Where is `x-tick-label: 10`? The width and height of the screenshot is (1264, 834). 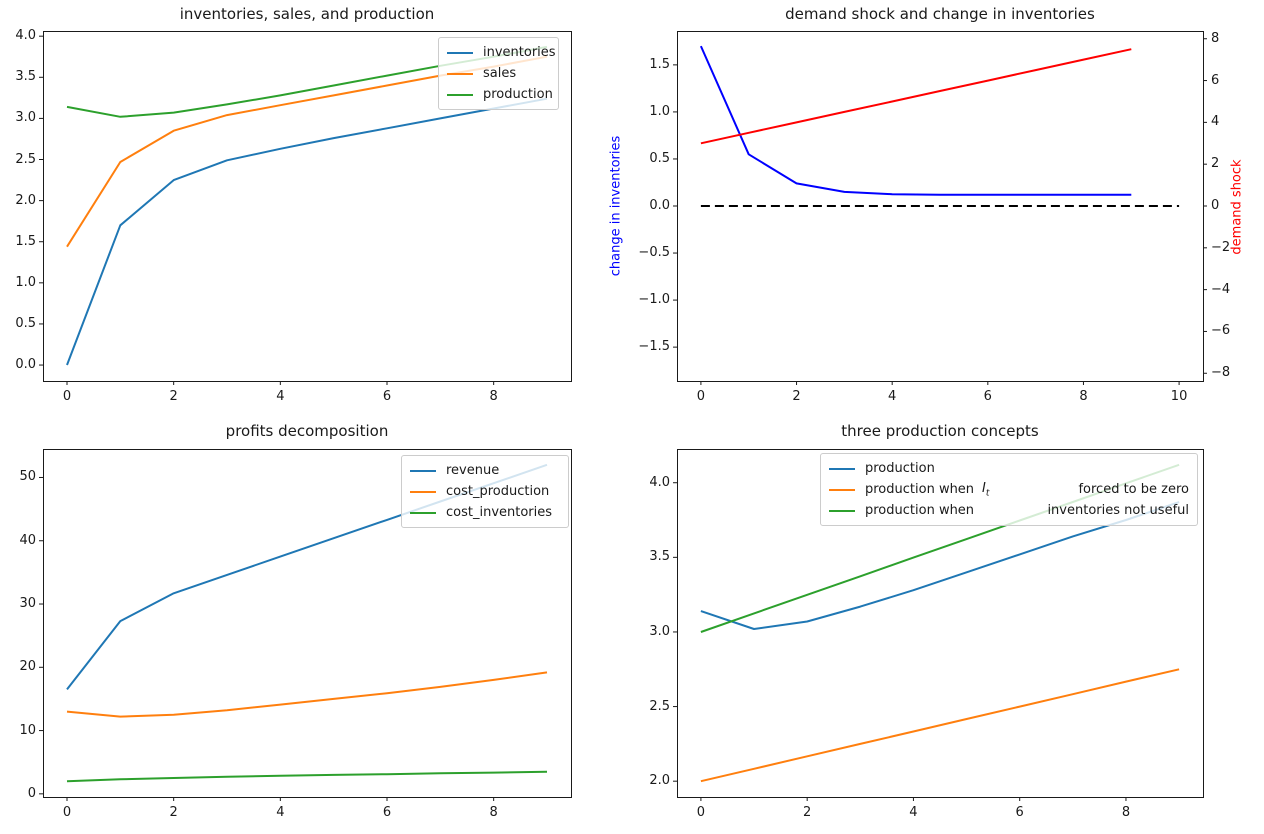
x-tick-label: 10 is located at coordinates (1179, 396).